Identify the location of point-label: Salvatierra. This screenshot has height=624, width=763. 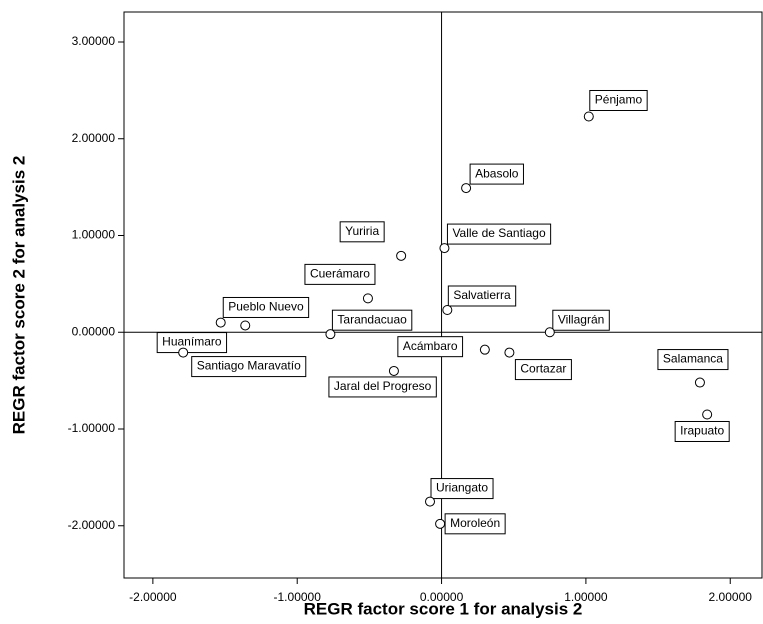
(482, 295).